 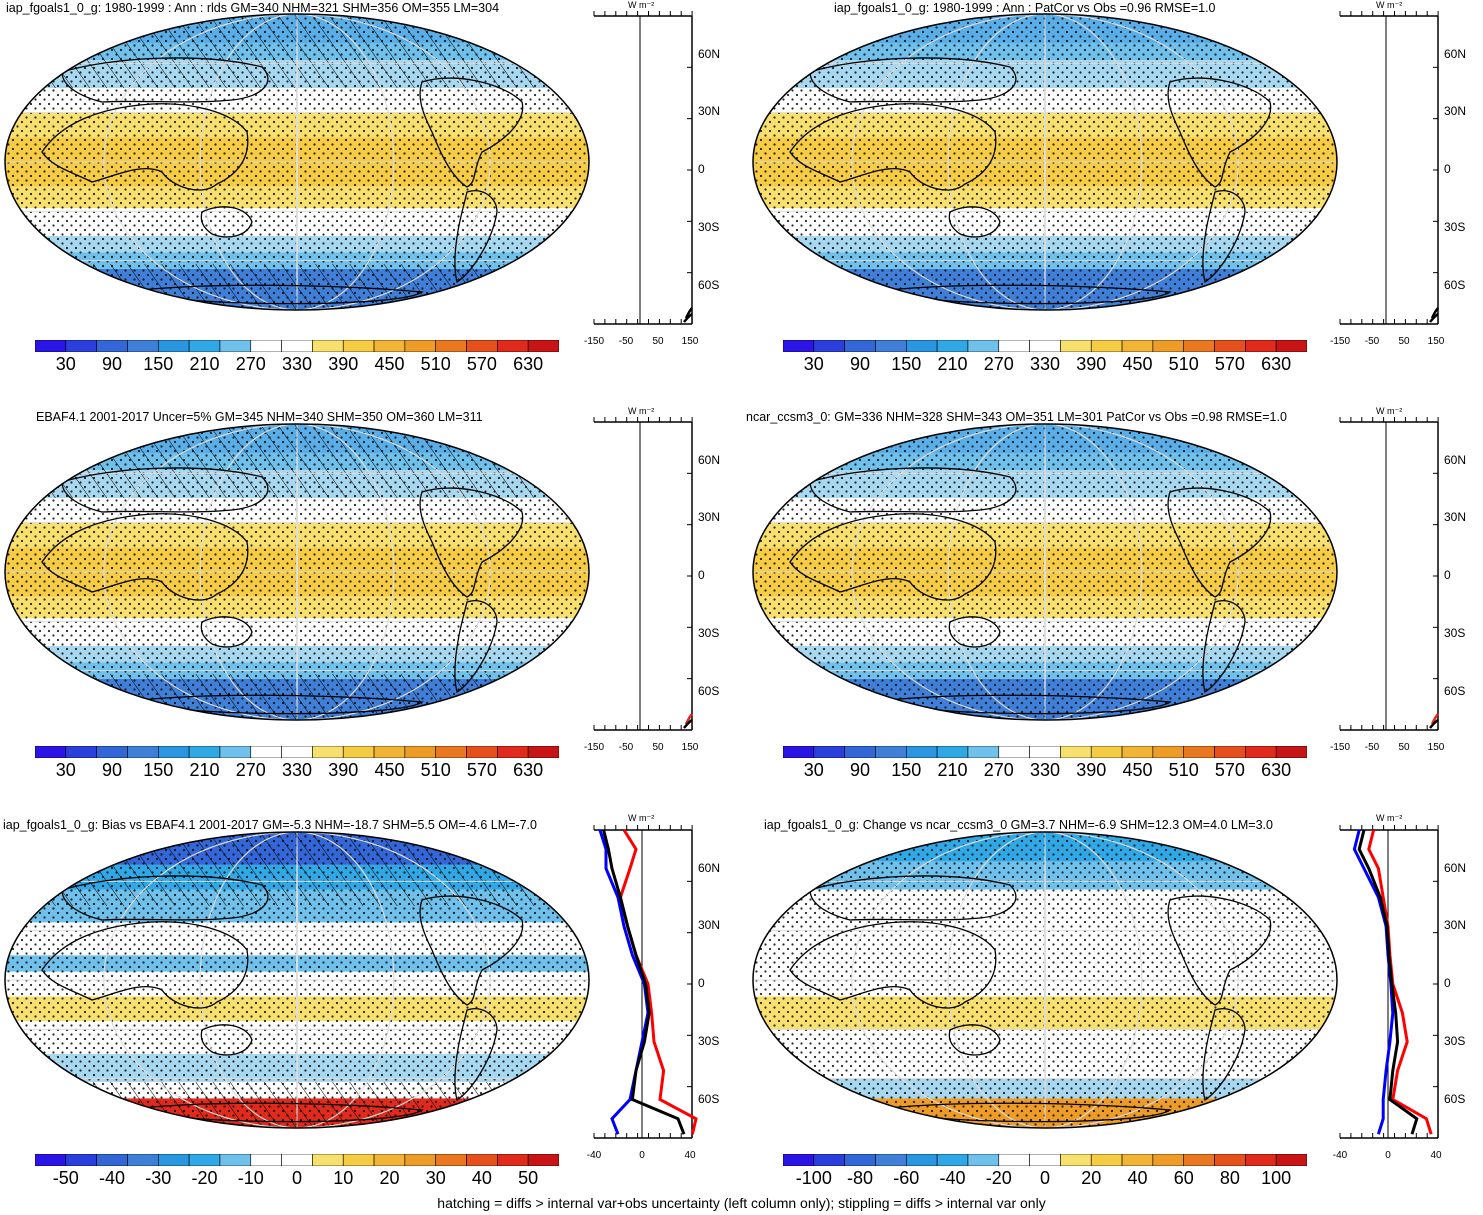 I want to click on colorbar-label: 330, so click(x=1045, y=770).